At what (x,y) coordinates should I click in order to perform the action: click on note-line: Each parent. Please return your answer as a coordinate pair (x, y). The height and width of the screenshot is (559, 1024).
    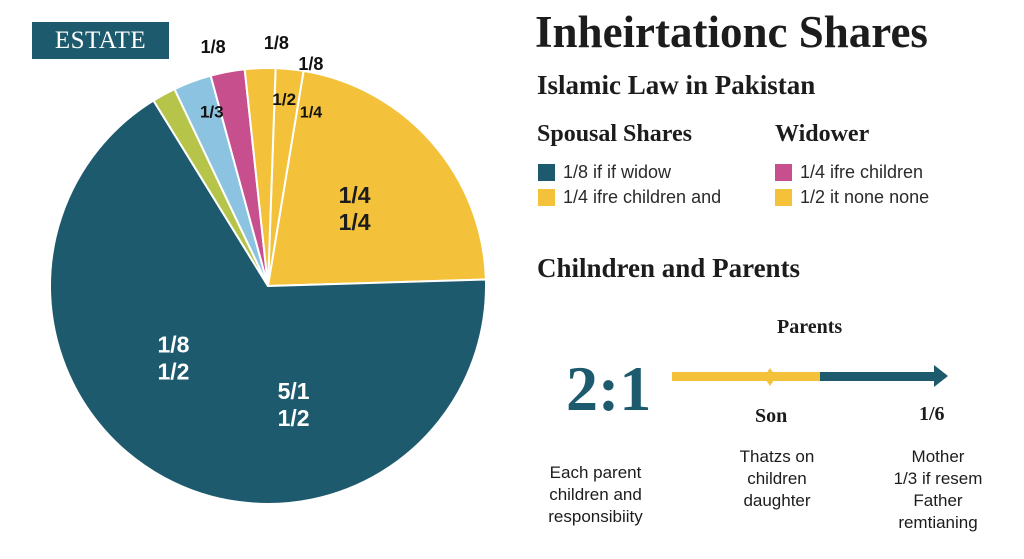
    Looking at the image, I should click on (595, 472).